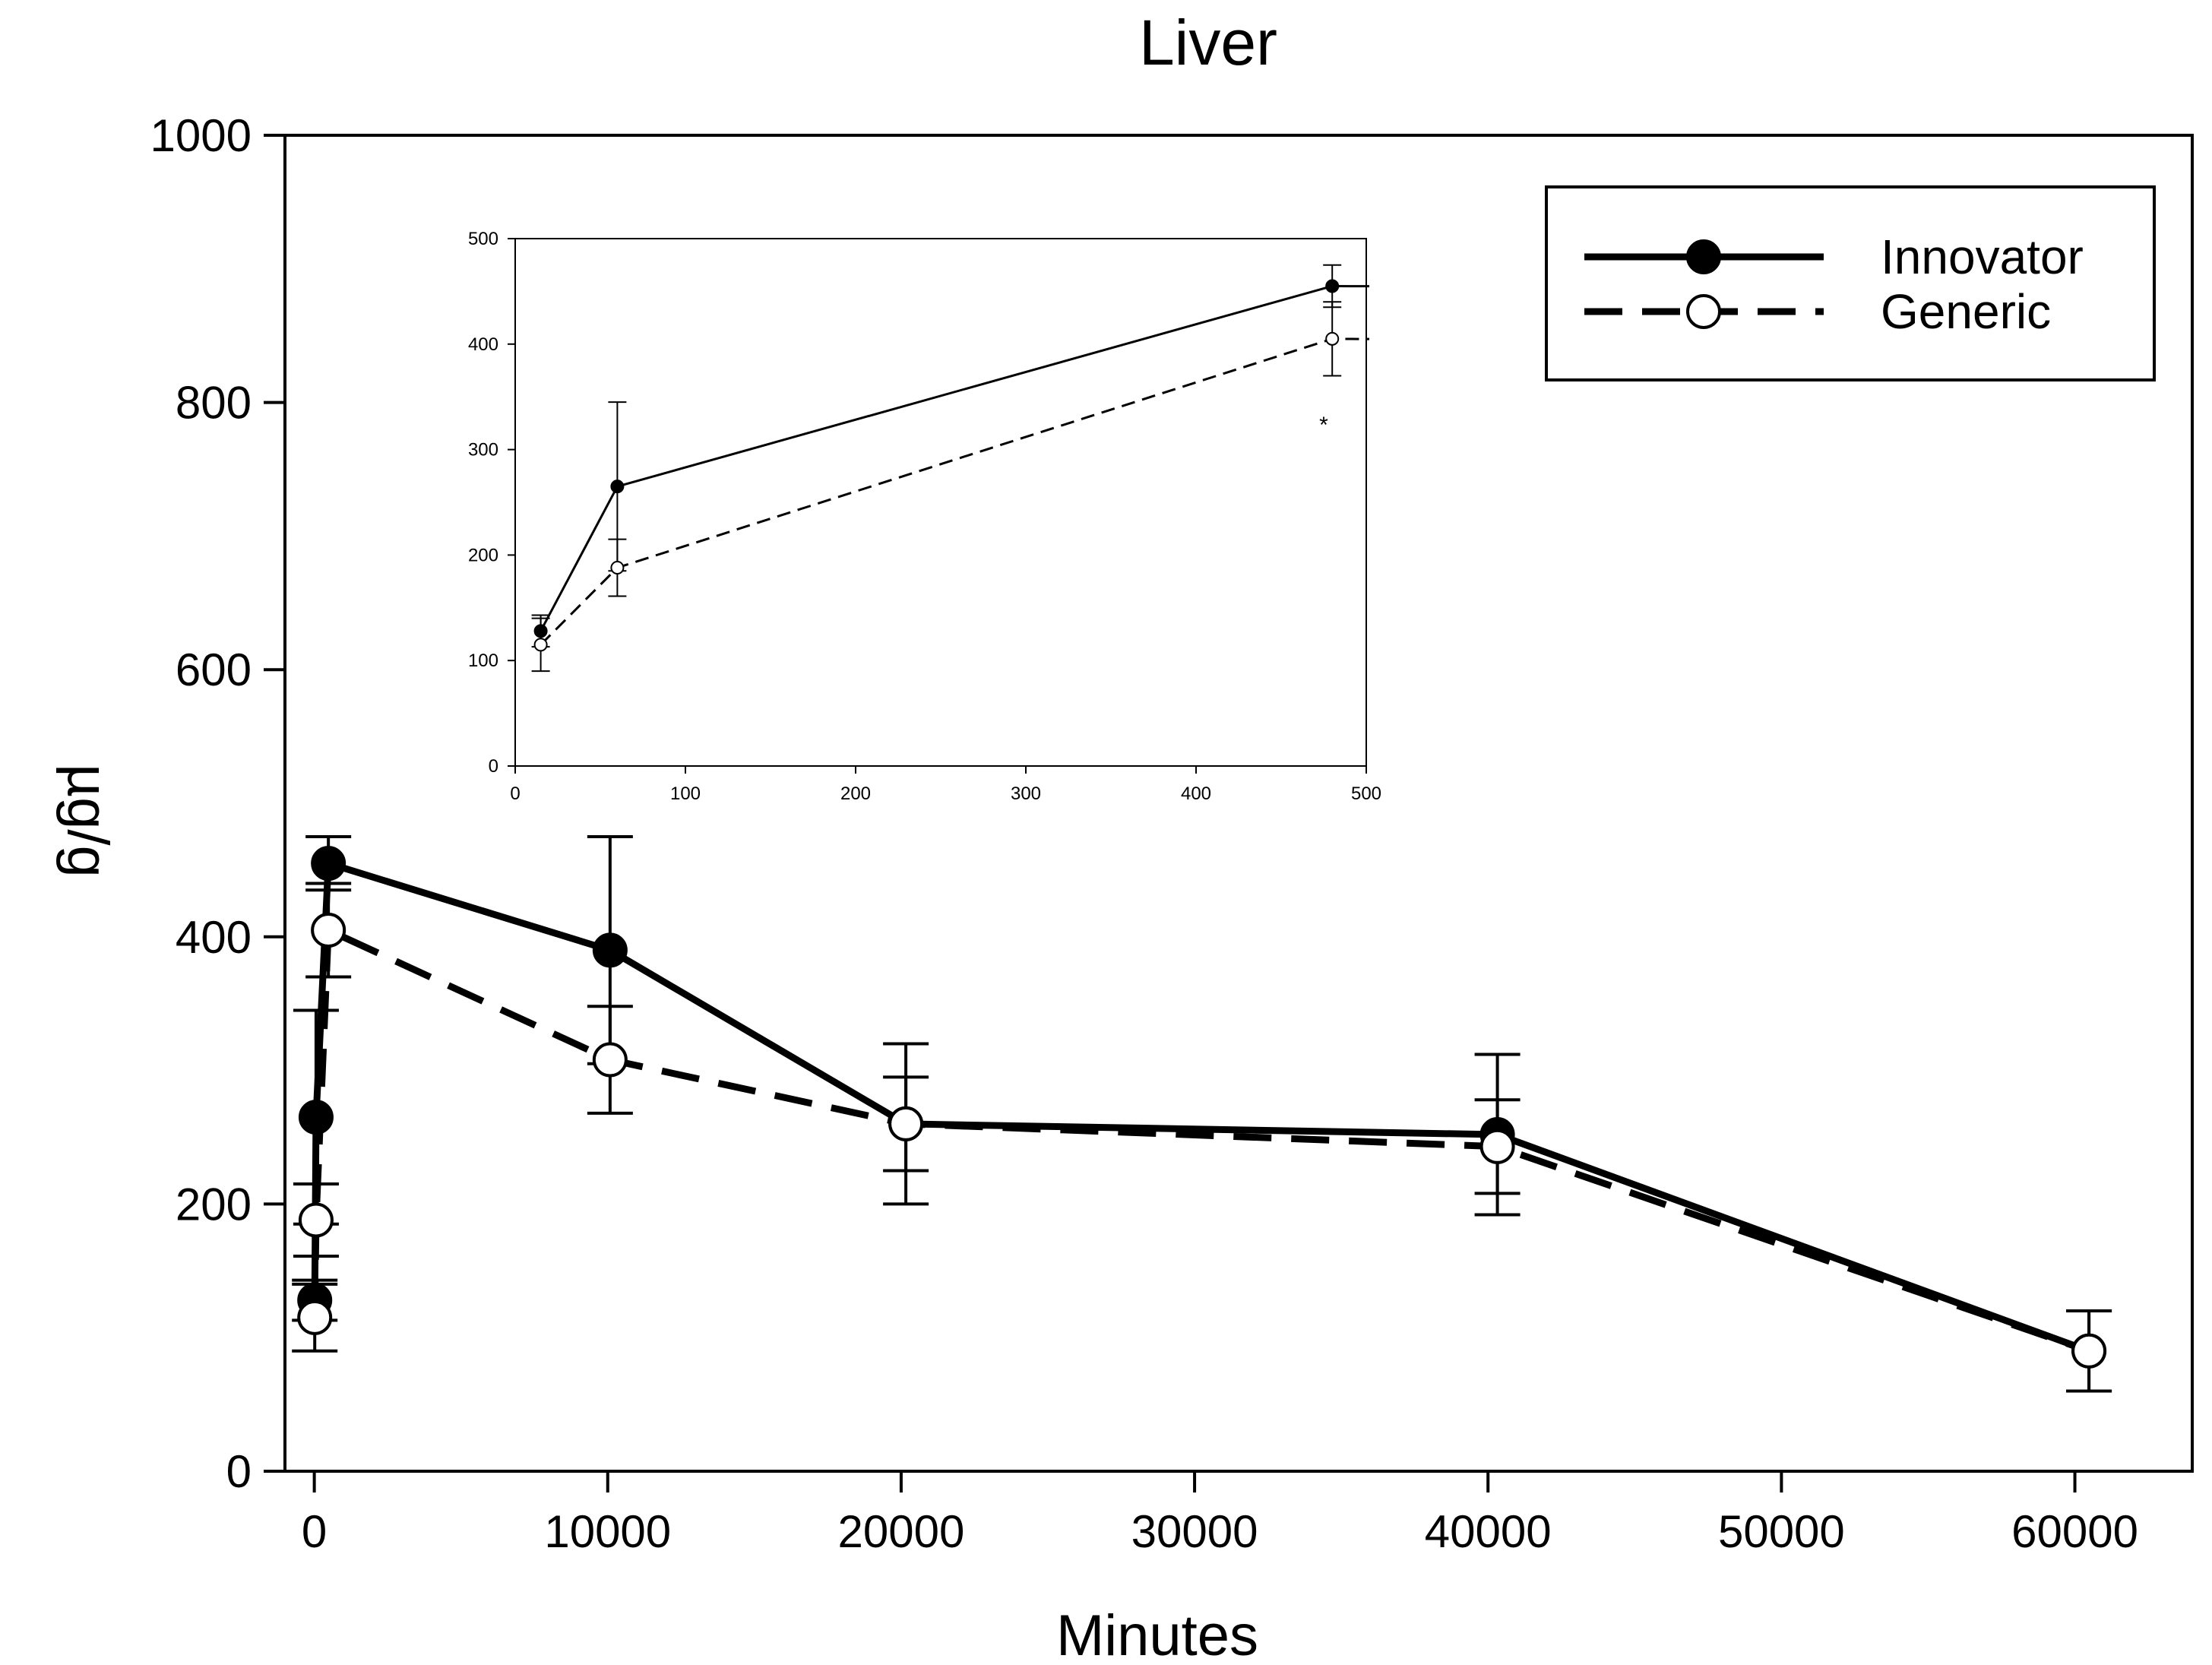 The image size is (2212, 1665). What do you see at coordinates (214, 1204) in the screenshot?
I see `y-tick-label: 200` at bounding box center [214, 1204].